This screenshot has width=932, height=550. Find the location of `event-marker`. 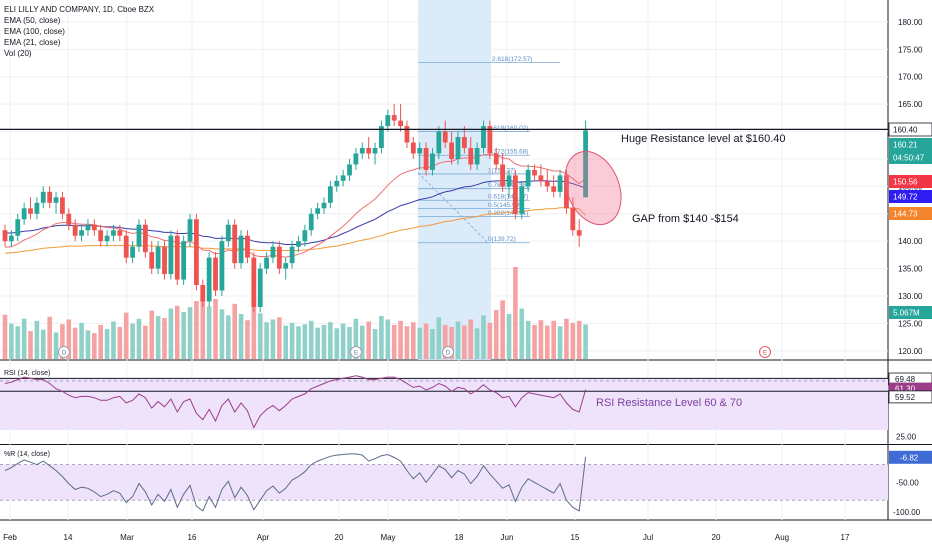

event-marker is located at coordinates (765, 352).